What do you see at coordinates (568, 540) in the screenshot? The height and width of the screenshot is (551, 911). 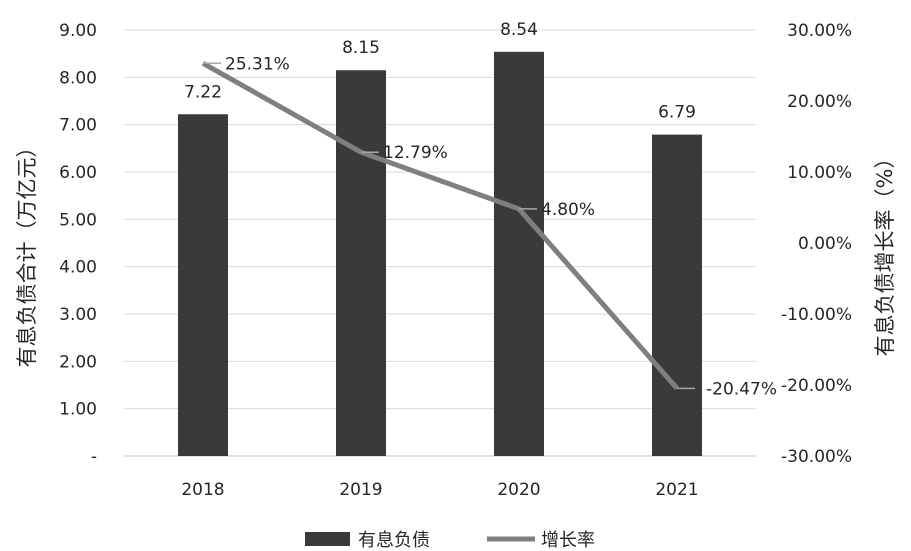 I see `legend-label-line: 增长率` at bounding box center [568, 540].